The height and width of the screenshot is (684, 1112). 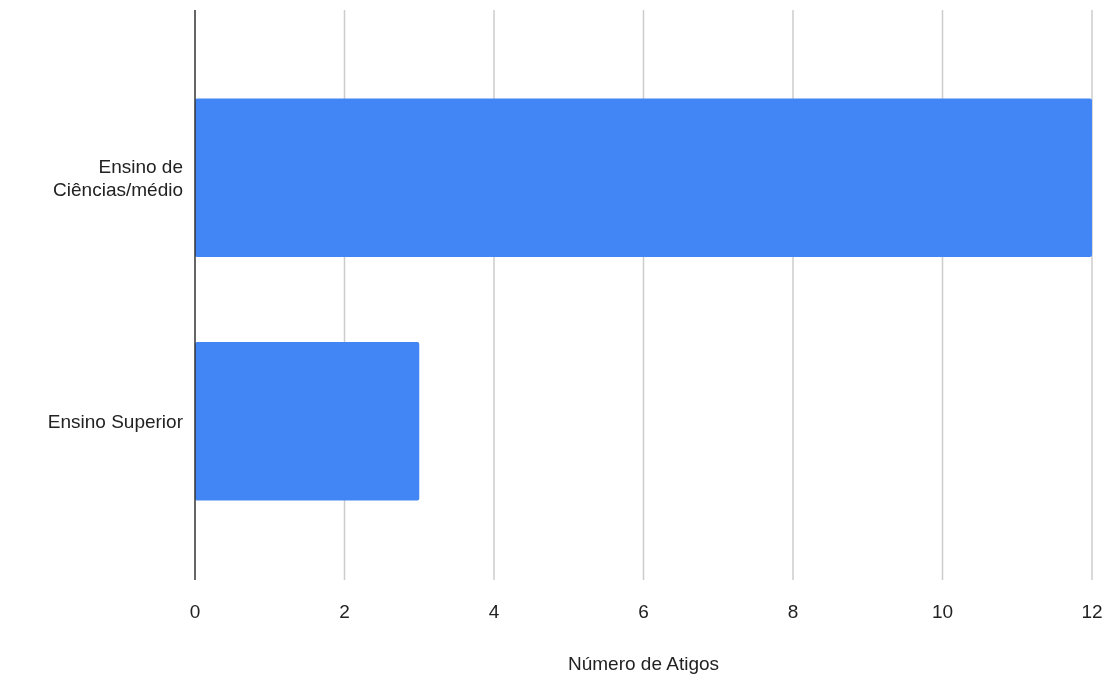 I want to click on x-axis-title: Número de Atigos, so click(x=643, y=663).